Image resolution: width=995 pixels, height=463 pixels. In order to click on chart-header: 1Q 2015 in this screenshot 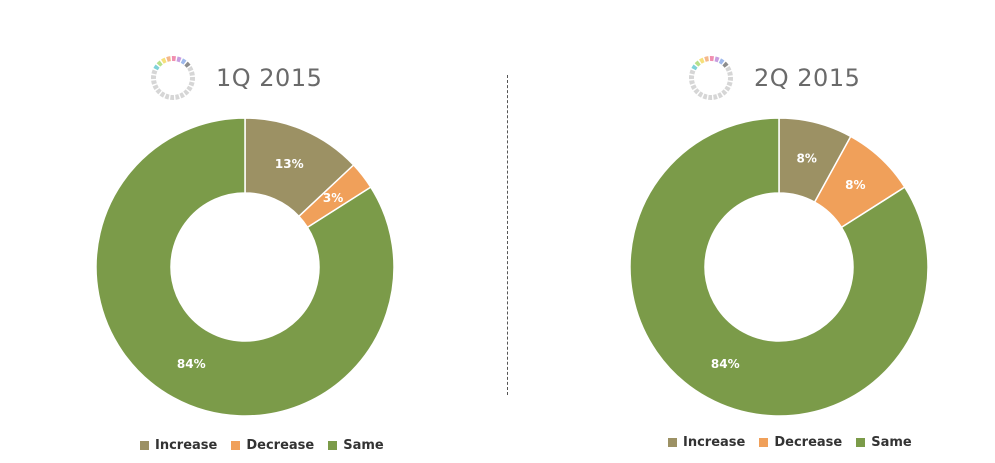, I will do `click(235, 78)`.